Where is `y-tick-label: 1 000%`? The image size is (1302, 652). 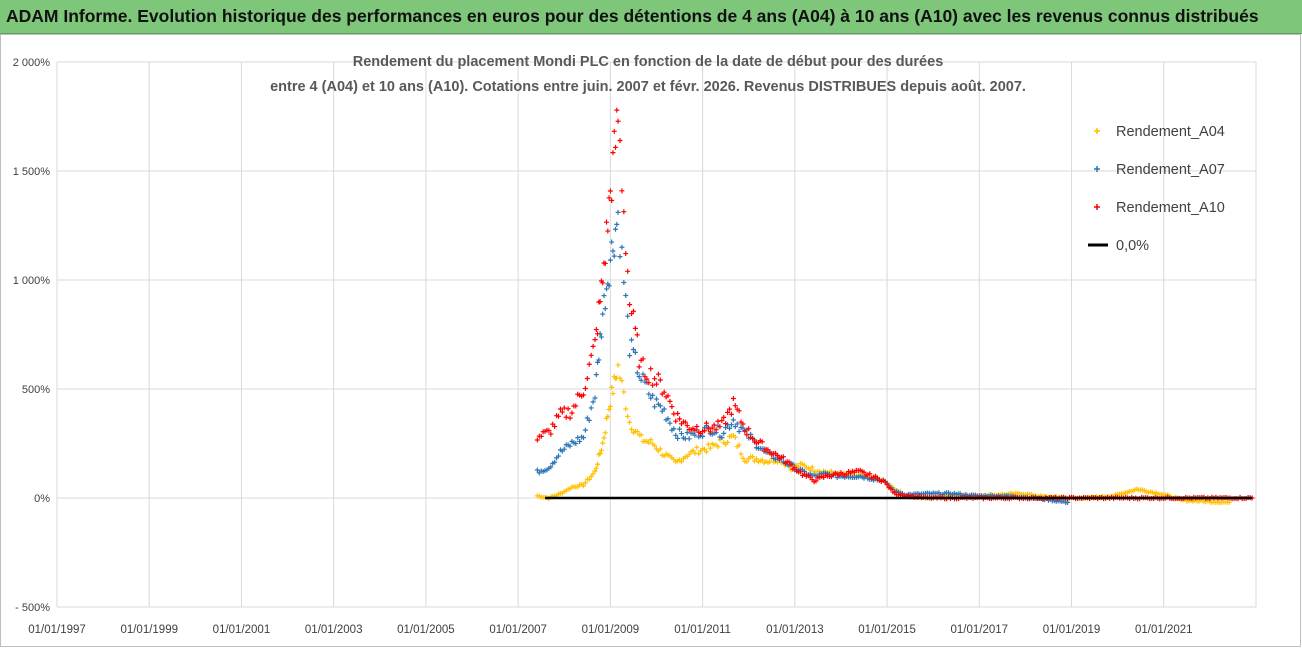
y-tick-label: 1 000% is located at coordinates (32, 281).